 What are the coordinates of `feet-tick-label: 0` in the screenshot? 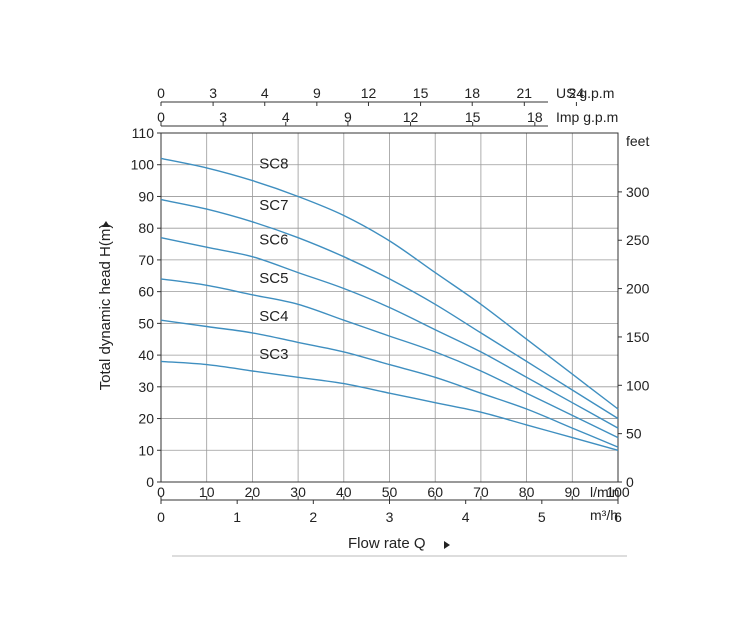 It's located at (630, 482).